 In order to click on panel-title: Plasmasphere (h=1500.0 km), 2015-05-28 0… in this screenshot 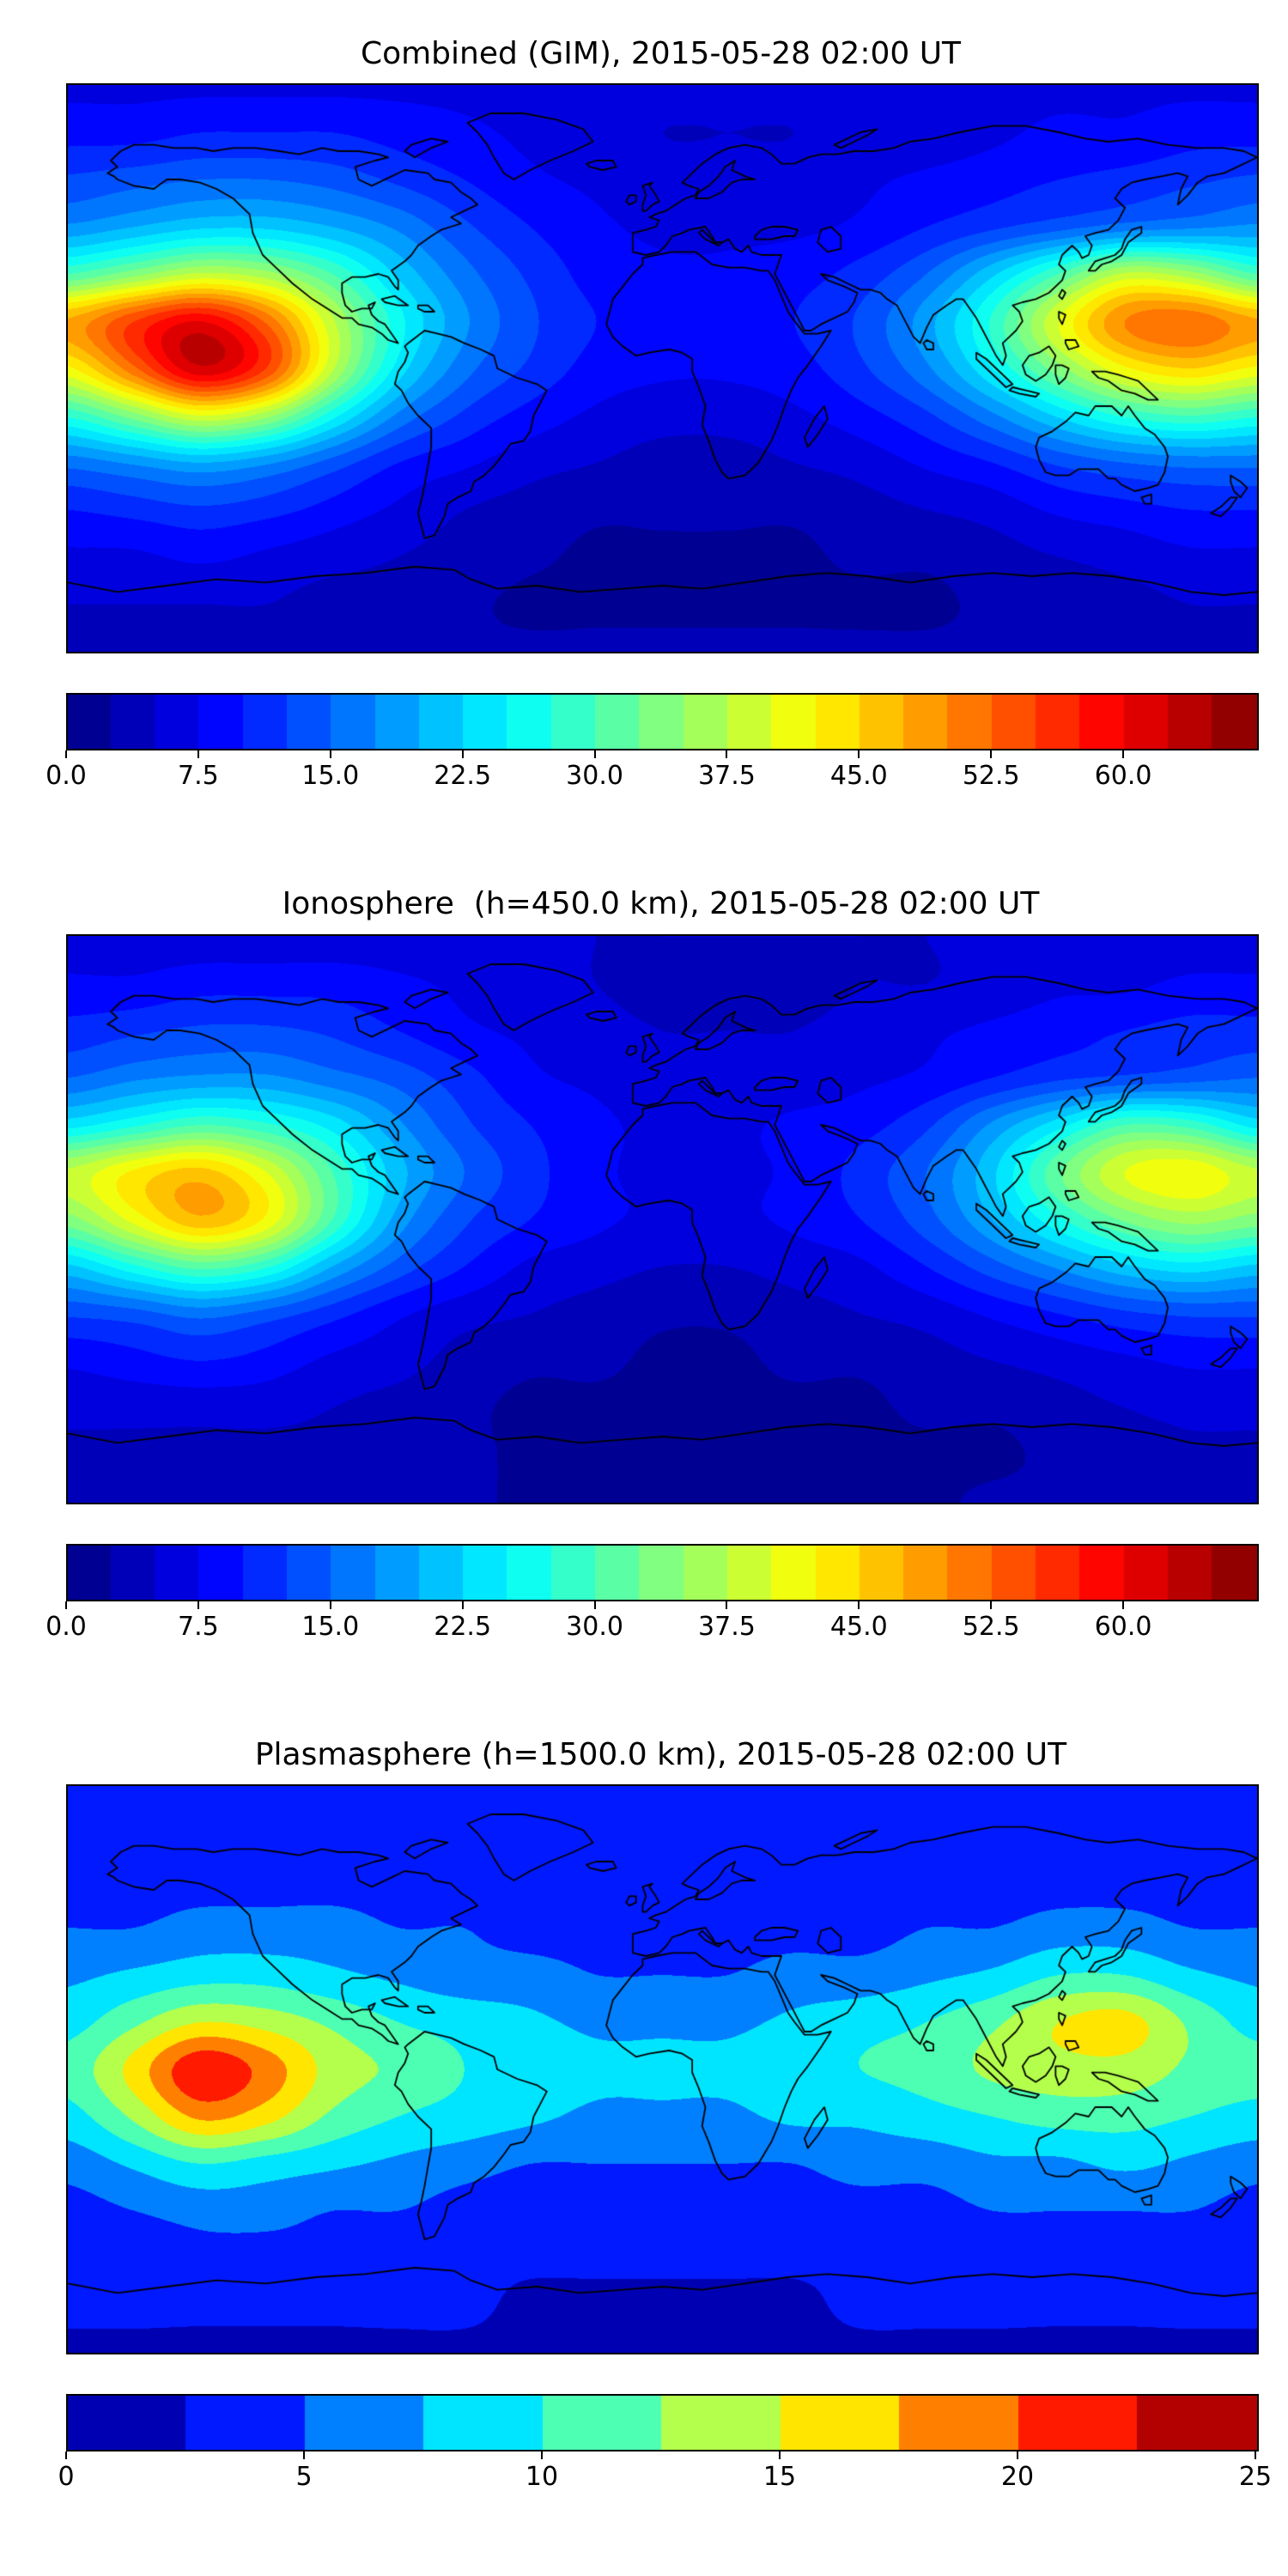, I will do `click(660, 1754)`.